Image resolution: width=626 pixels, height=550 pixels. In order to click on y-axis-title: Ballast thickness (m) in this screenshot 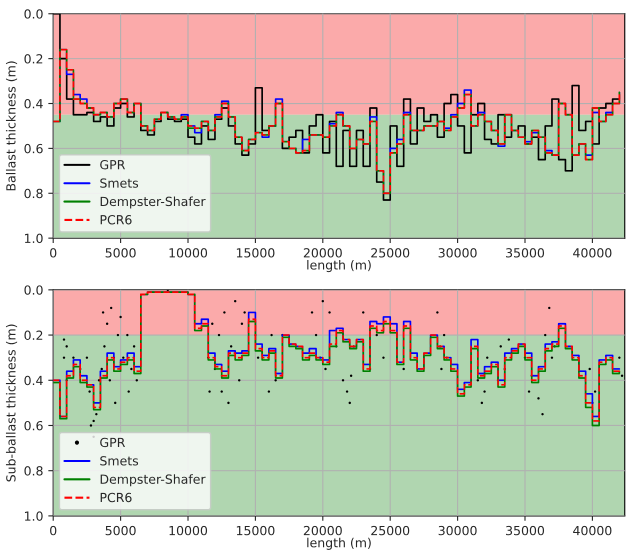, I will do `click(12, 125)`.